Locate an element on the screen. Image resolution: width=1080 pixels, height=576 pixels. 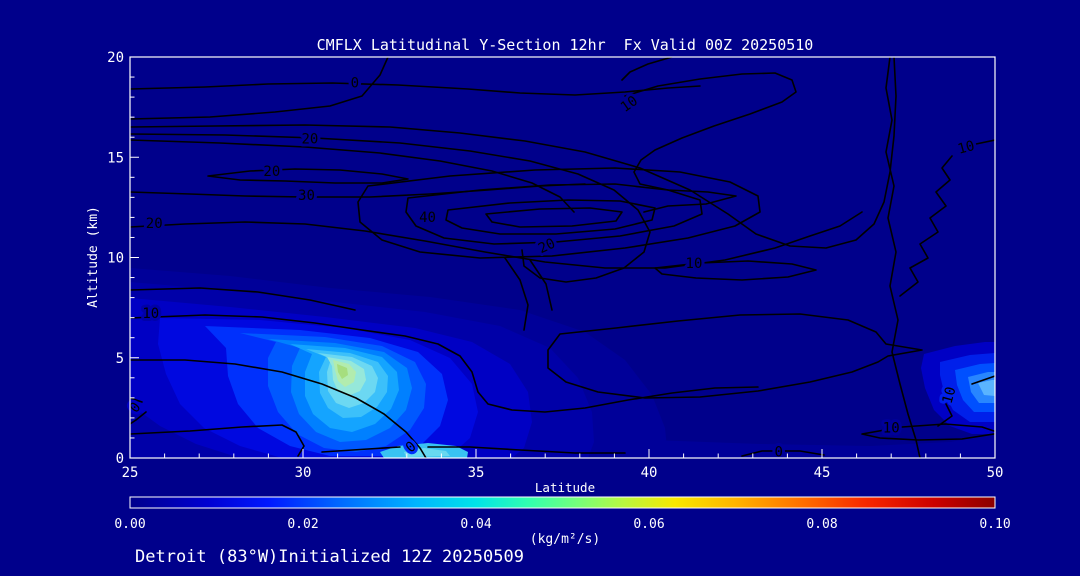
contour-bottom-right-loop is located at coordinates (735, 356).